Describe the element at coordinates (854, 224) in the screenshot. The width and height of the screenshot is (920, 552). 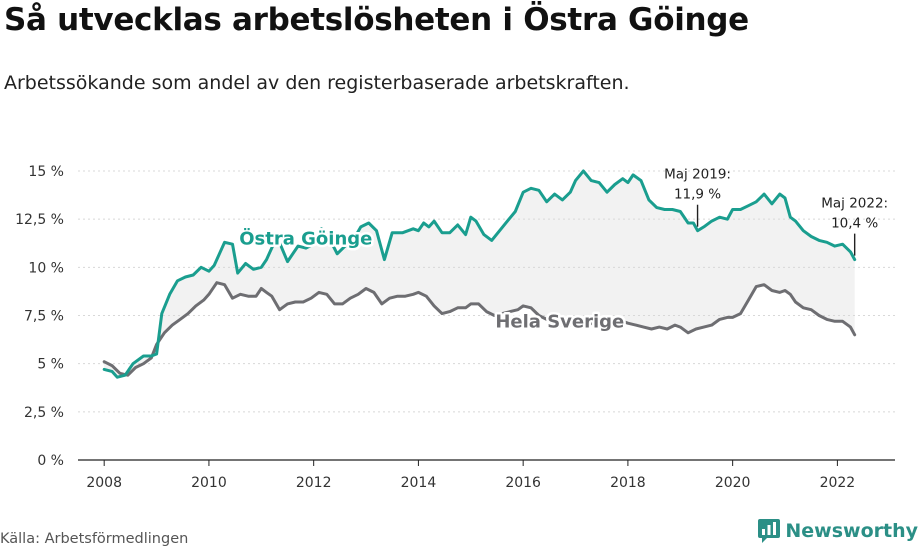
I see `annotation-2022-text: 10,4 %` at that location.